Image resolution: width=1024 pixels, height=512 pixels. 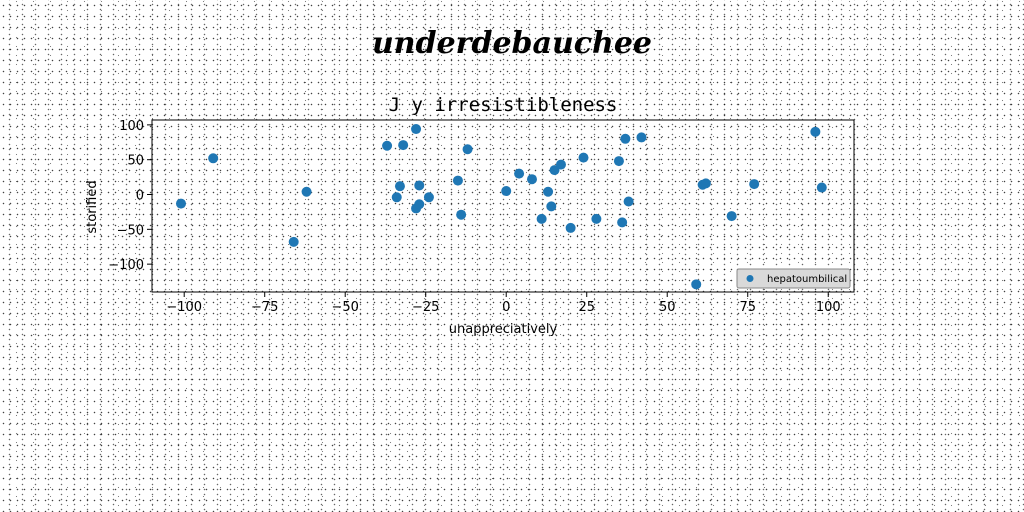 What do you see at coordinates (131, 126) in the screenshot?
I see `y-tick-label: 100` at bounding box center [131, 126].